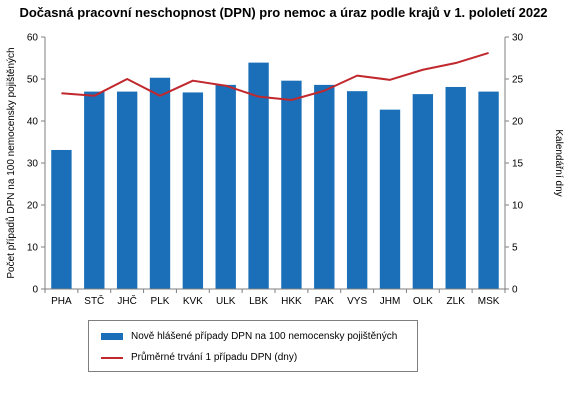 This screenshot has width=567, height=411. I want to click on y2-tick-label: 10, so click(518, 206).